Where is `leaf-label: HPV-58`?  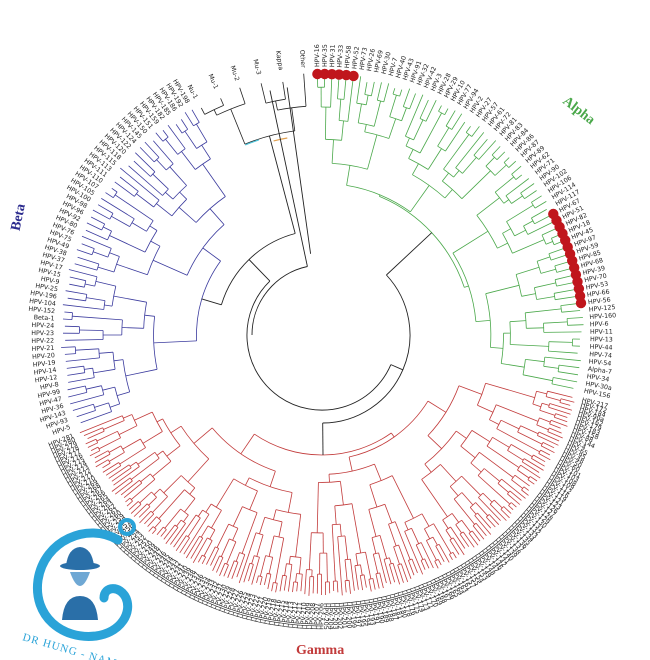 leaf-label: HPV-58 is located at coordinates (348, 56).